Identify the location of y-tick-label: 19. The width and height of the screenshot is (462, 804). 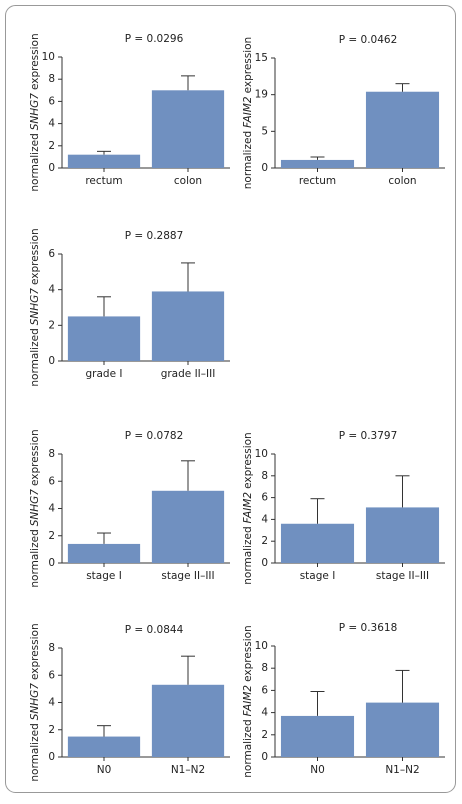
(261, 95).